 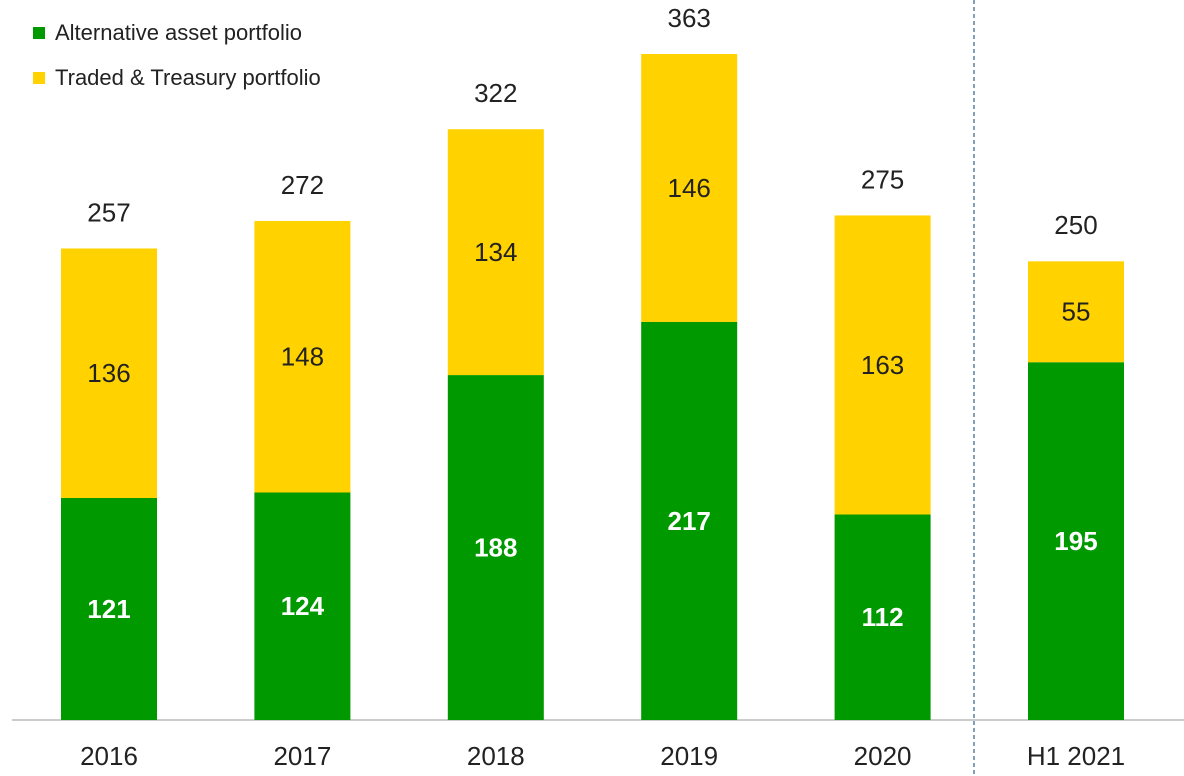 I want to click on value-label: 134, so click(x=495, y=252).